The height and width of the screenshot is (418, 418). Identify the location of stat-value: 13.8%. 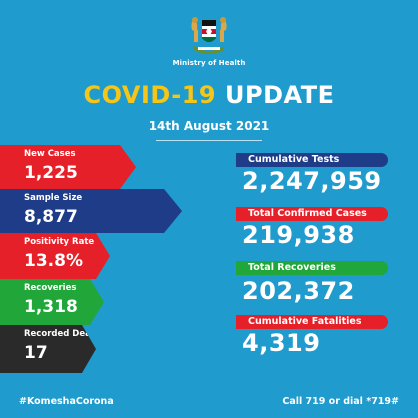
(53, 261).